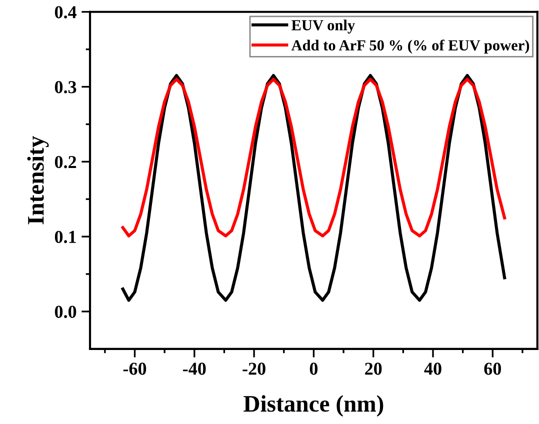  Describe the element at coordinates (65, 162) in the screenshot. I see `y-tick-label: 0.2` at that location.